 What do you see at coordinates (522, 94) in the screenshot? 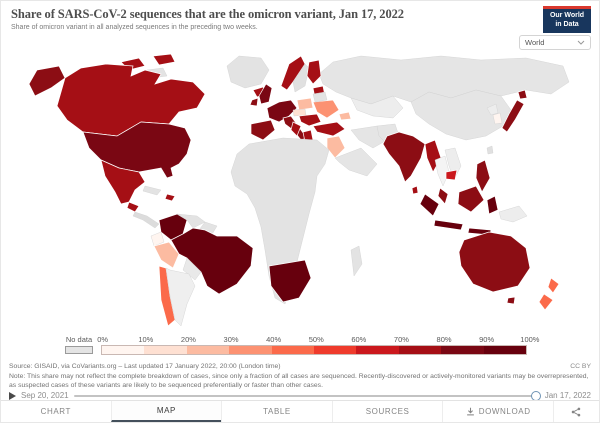
I see `island-hokkaido` at bounding box center [522, 94].